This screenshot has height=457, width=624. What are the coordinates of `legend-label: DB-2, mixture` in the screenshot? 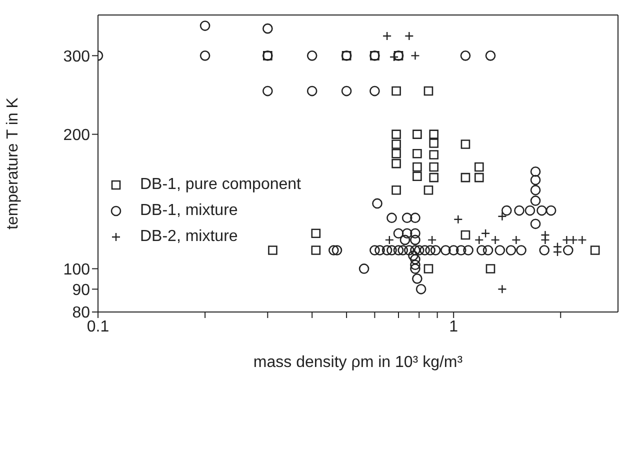 It's located at (189, 237).